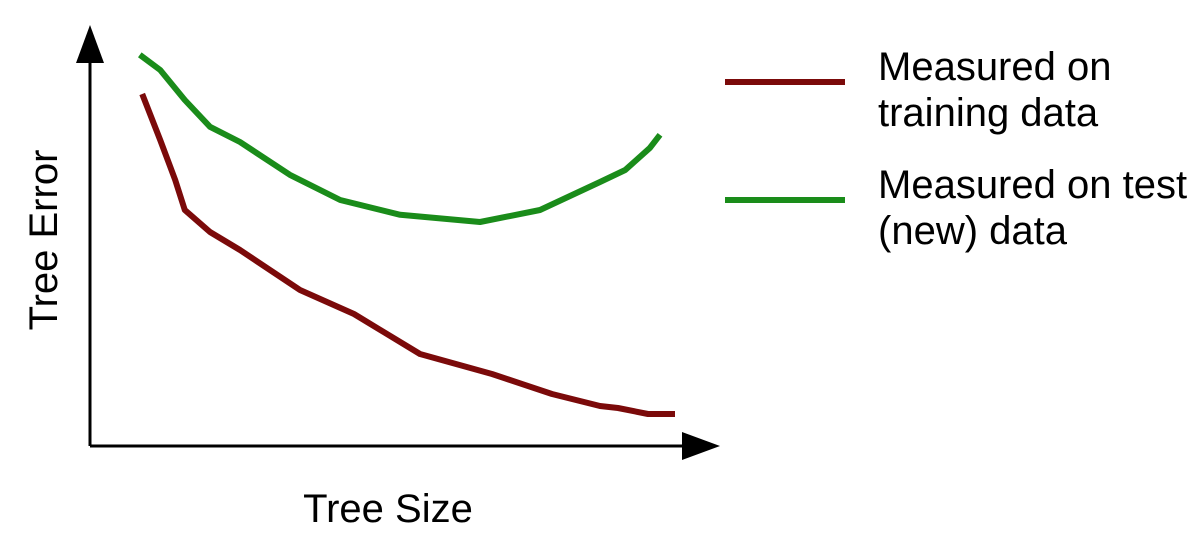 The image size is (1197, 546). I want to click on legend-label: Measured on training data, so click(995, 90).